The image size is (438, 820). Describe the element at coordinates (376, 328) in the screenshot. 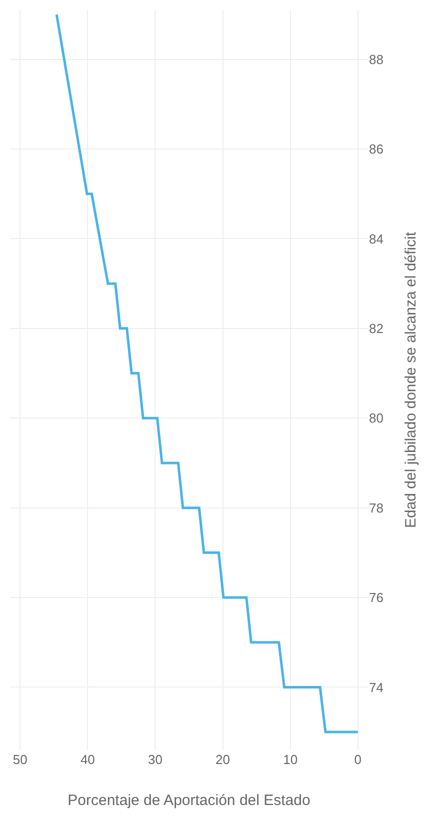

I see `y-tick-label: 82` at that location.